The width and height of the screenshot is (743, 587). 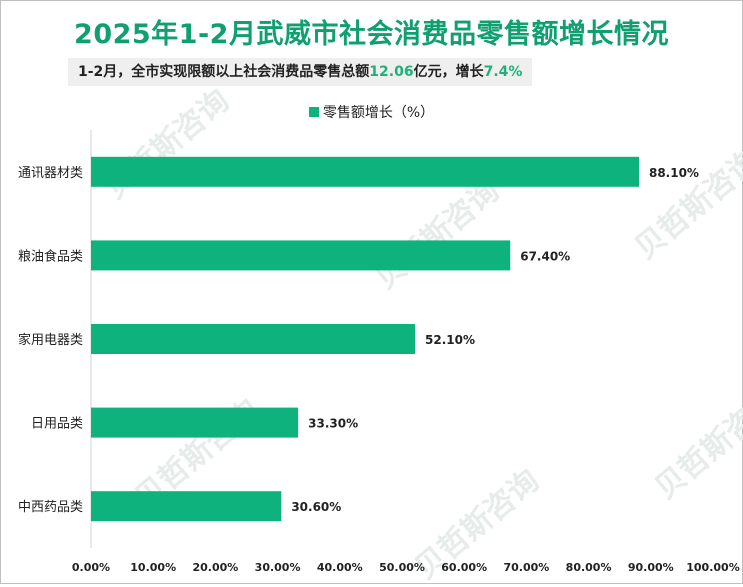 What do you see at coordinates (651, 567) in the screenshot?
I see `x-tick-label: 90.00%` at bounding box center [651, 567].